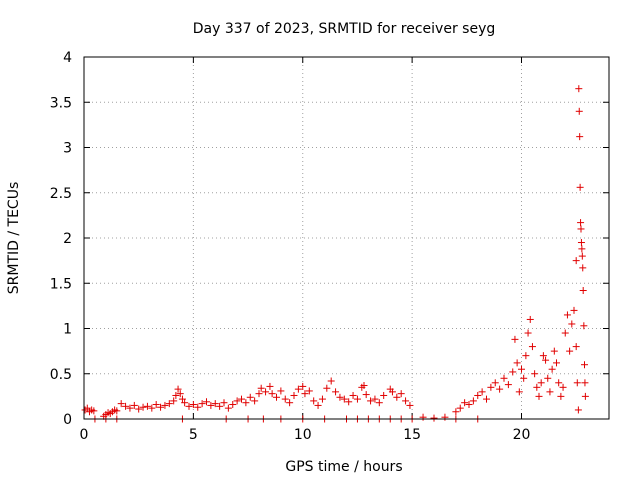 This screenshot has width=640, height=480. I want to click on y-tick-label: 3.5, so click(61, 103).